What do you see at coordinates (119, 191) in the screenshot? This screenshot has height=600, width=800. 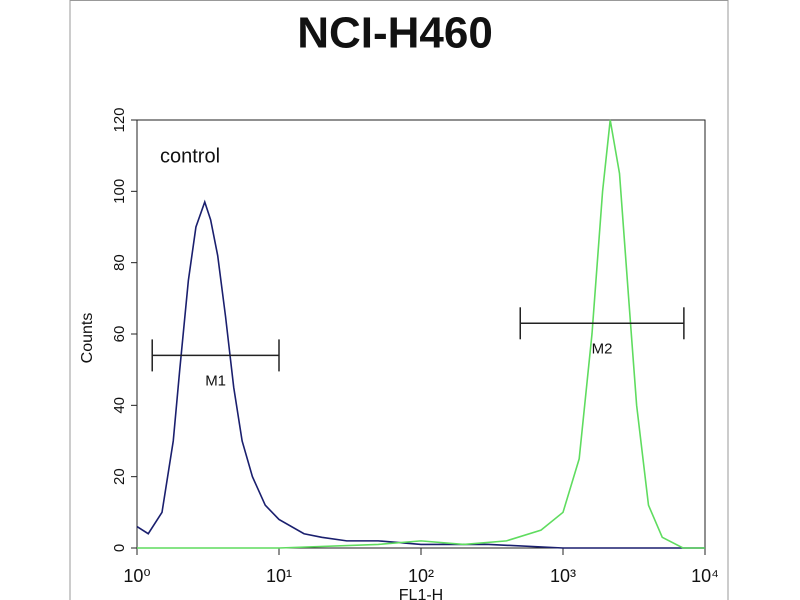 I see `y-tick-label: 100` at bounding box center [119, 191].